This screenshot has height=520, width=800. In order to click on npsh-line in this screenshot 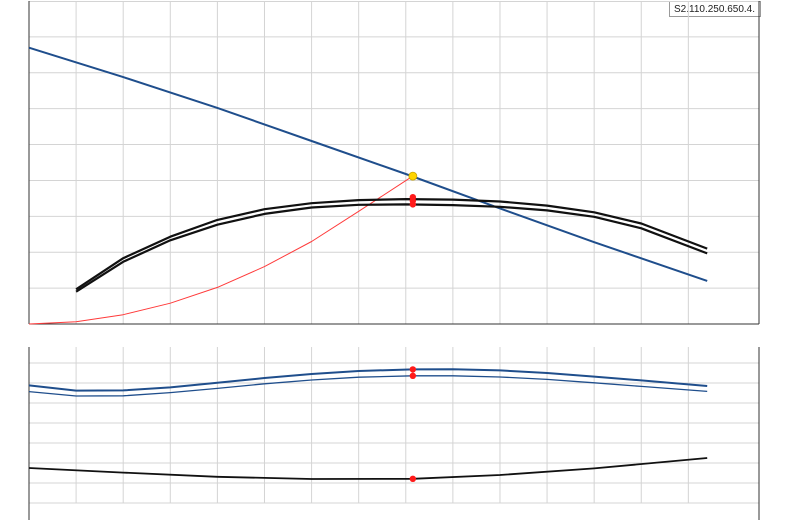, I will do `click(368, 468)`.